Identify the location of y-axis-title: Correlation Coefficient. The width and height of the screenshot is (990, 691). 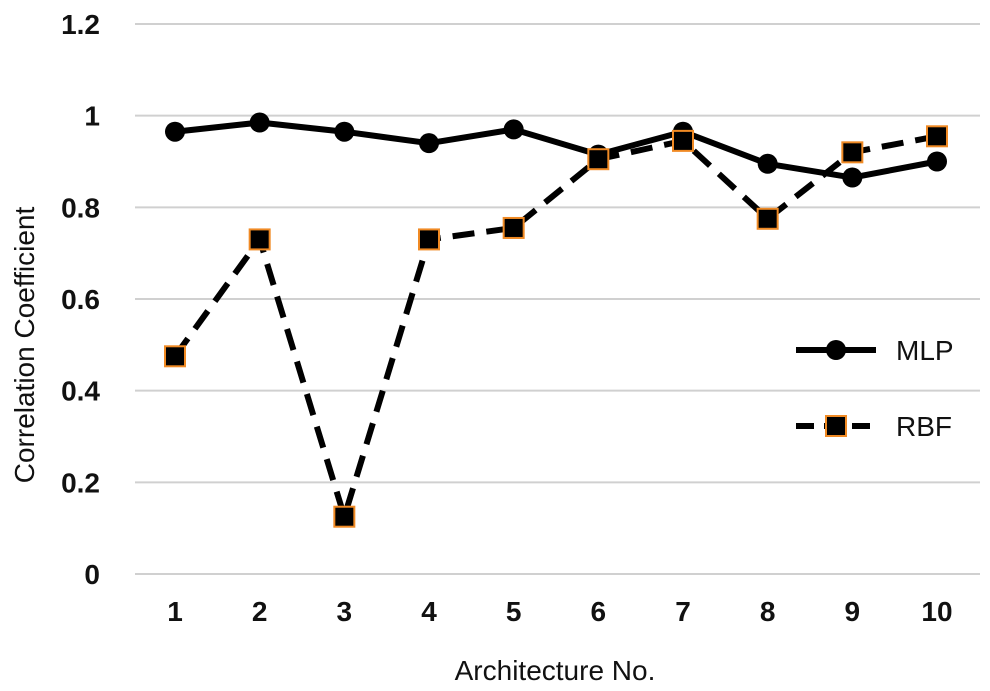
(24, 345).